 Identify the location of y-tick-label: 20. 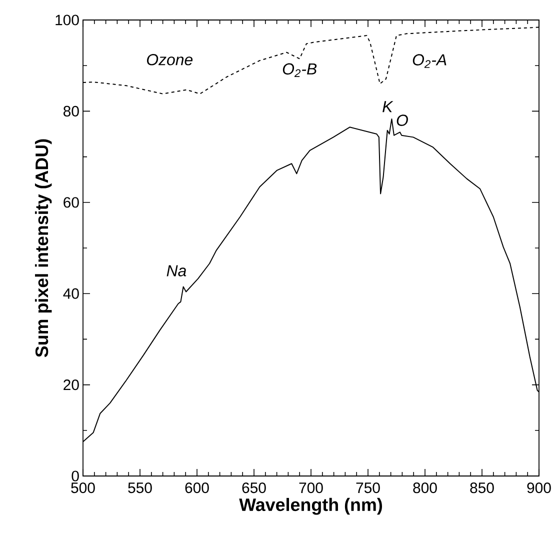
(71, 385).